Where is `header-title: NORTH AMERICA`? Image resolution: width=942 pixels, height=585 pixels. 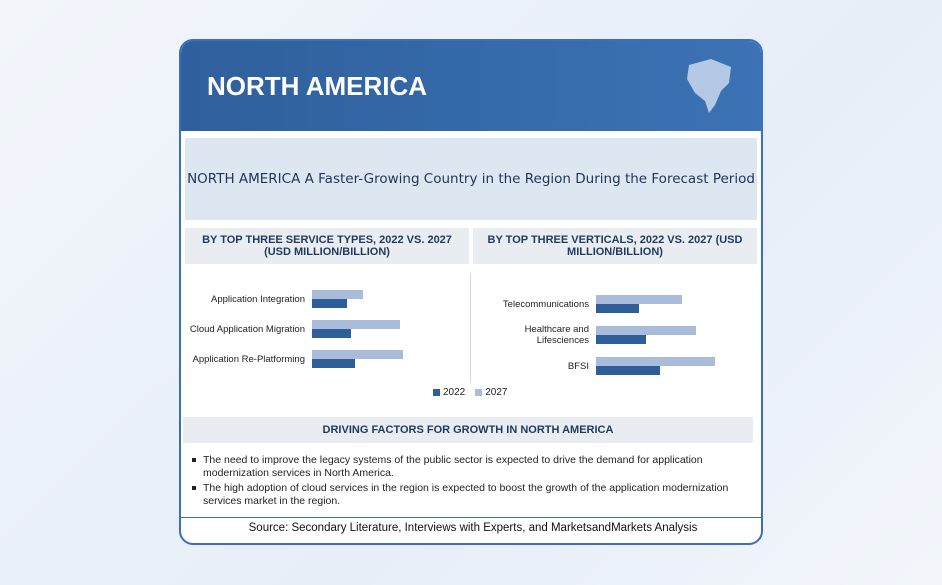
header-title: NORTH AMERICA is located at coordinates (317, 86).